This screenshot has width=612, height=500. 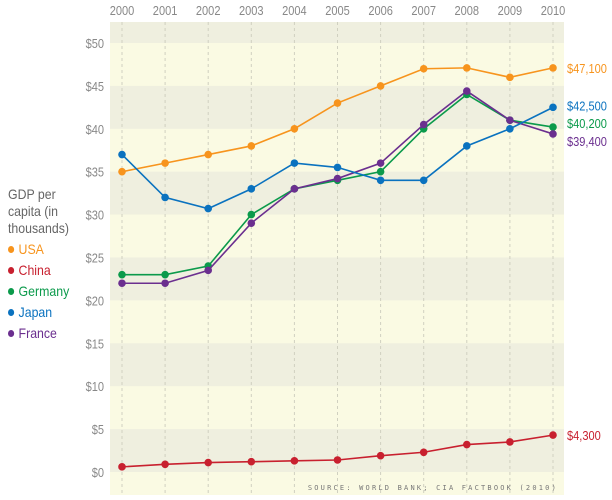 I want to click on x-tick-label: 2008, so click(x=467, y=10).